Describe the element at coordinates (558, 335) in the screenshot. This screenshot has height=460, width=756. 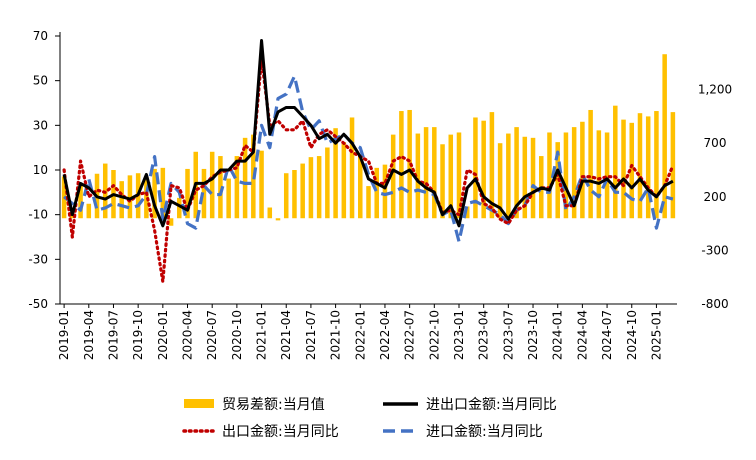
I see `x-tick-label: 2024-01` at that location.